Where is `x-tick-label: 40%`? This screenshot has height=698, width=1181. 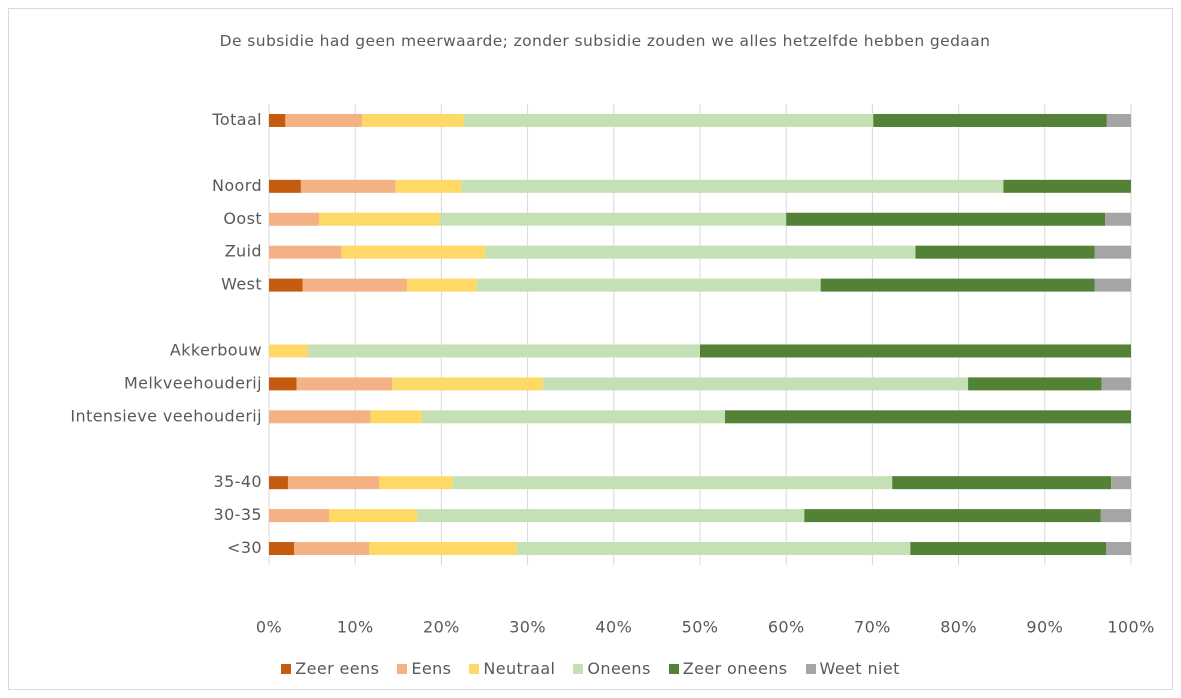
x-tick-label: 40% is located at coordinates (613, 627).